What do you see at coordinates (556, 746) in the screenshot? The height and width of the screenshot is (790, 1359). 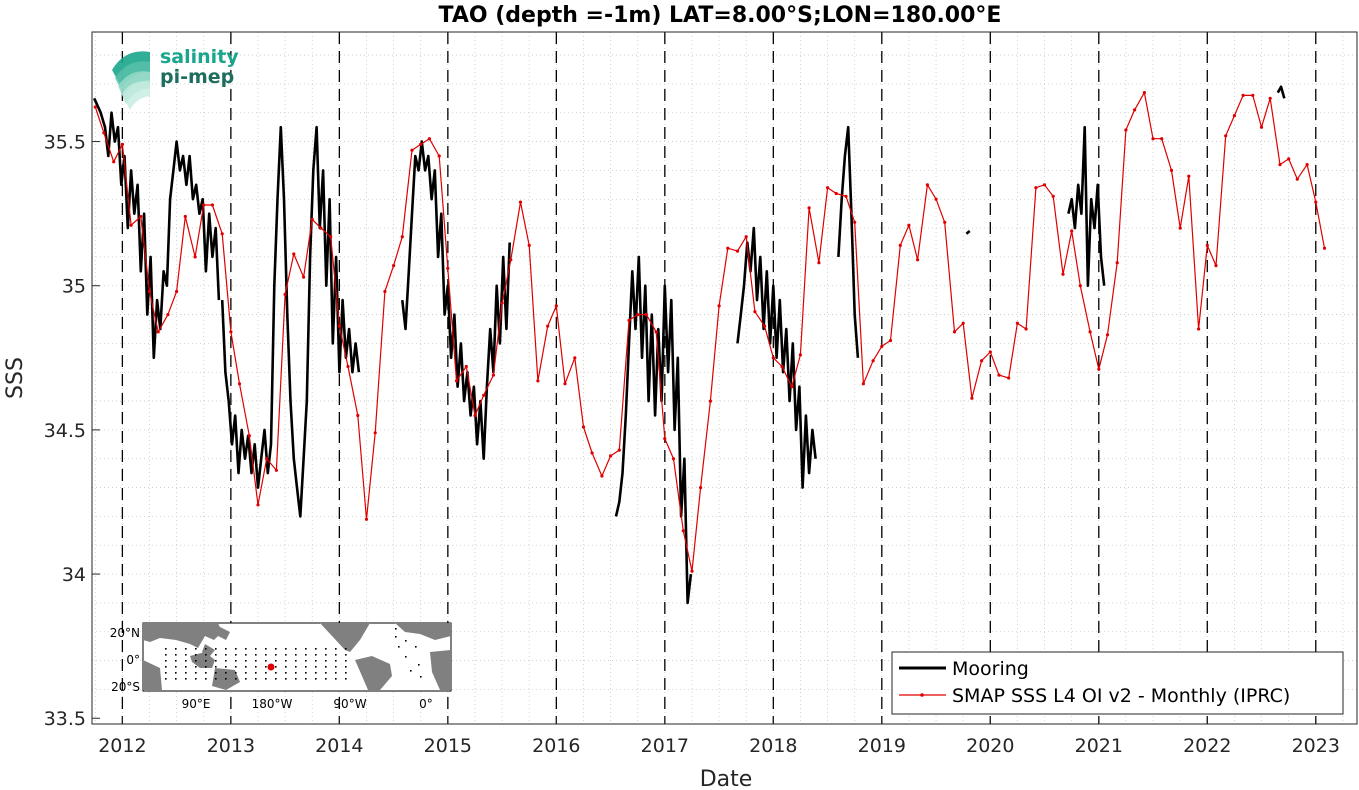 I see `x-tick-label-2016: 2016` at bounding box center [556, 746].